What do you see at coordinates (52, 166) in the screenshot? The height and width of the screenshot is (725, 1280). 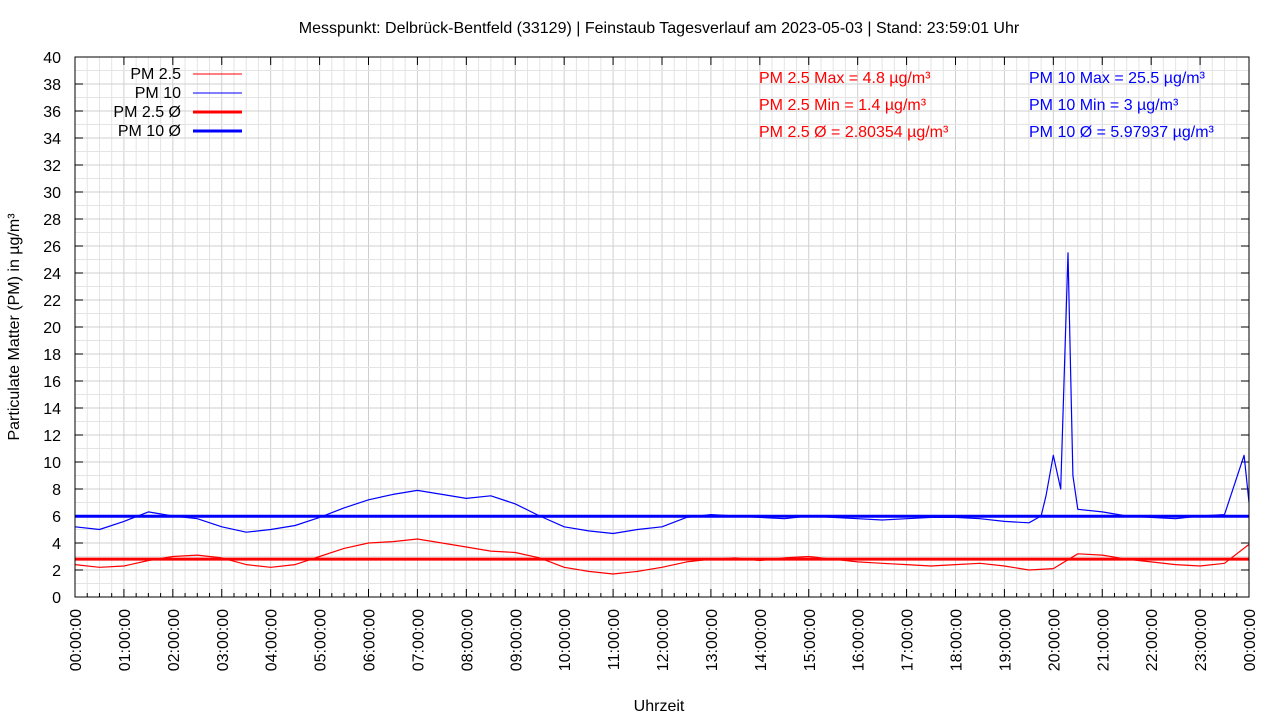 I see `y-tick-label: 32` at bounding box center [52, 166].